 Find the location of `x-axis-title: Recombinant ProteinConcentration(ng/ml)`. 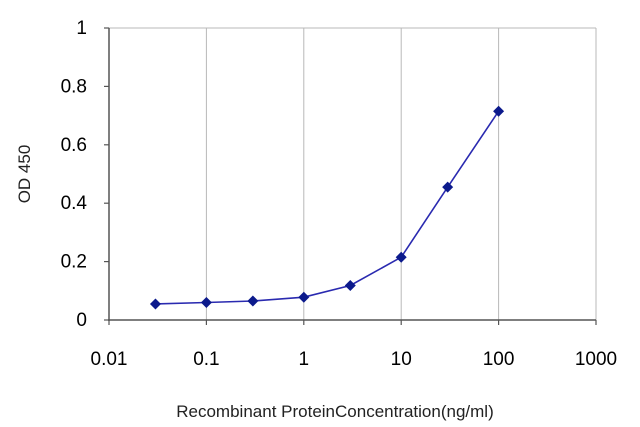

x-axis-title: Recombinant ProteinConcentration(ng/ml) is located at coordinates (335, 411).